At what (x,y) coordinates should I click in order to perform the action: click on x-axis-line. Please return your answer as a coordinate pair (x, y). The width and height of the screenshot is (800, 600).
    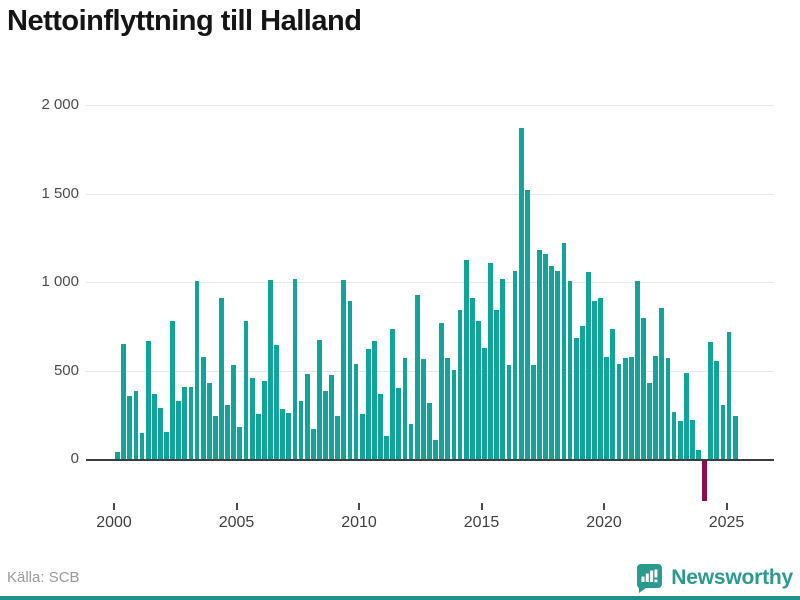
    Looking at the image, I should click on (430, 459).